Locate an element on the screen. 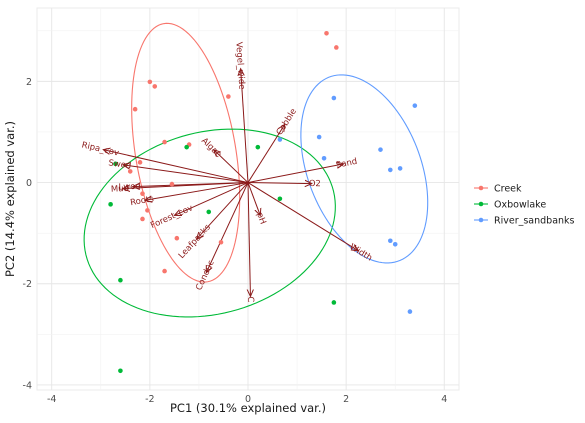 The height and width of the screenshot is (423, 585). x-tick-label: 0 is located at coordinates (248, 399).